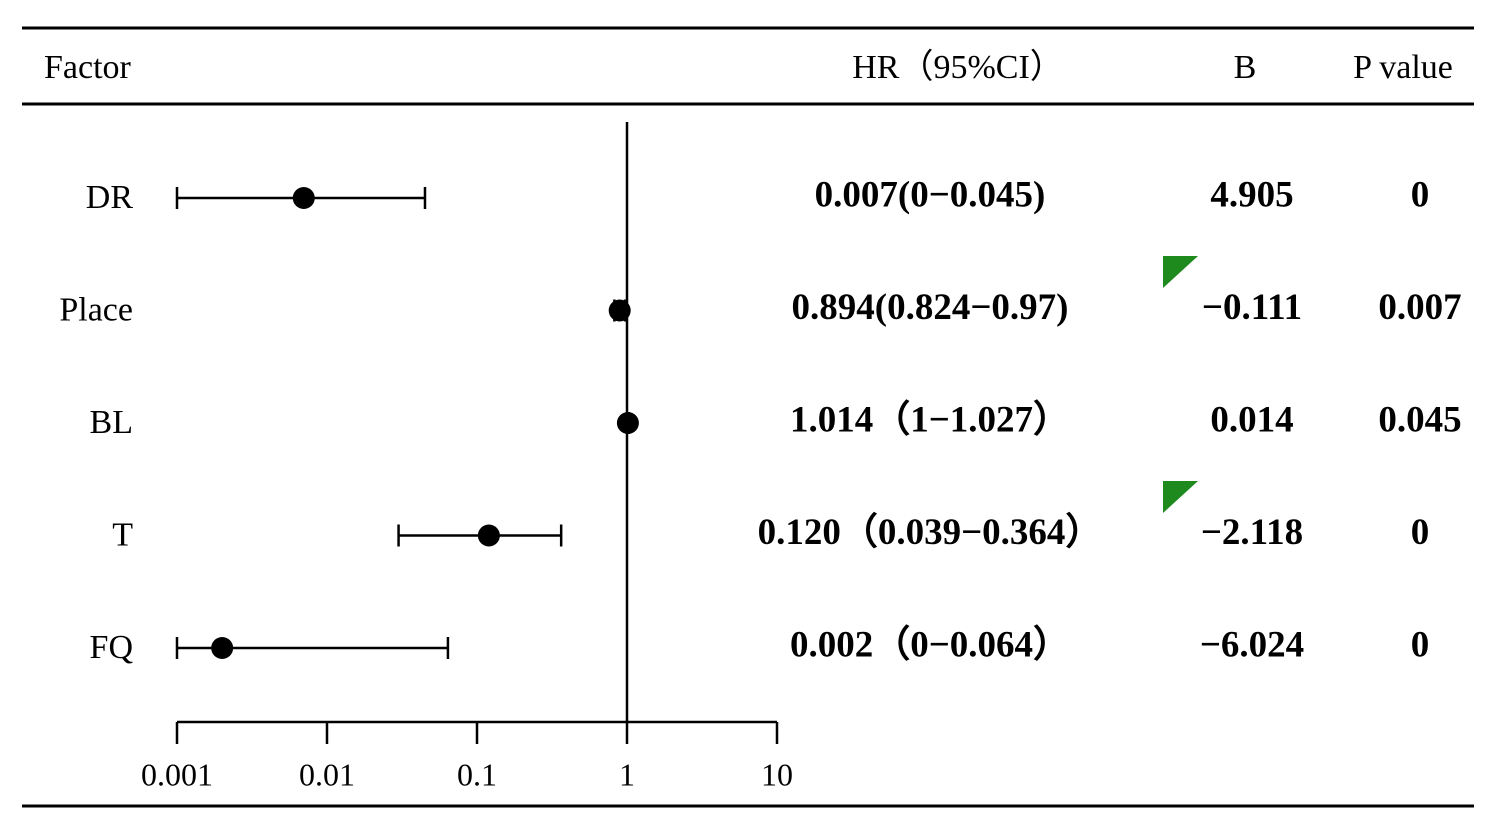 The height and width of the screenshot is (826, 1499). I want to click on factor-label: T, so click(122, 534).